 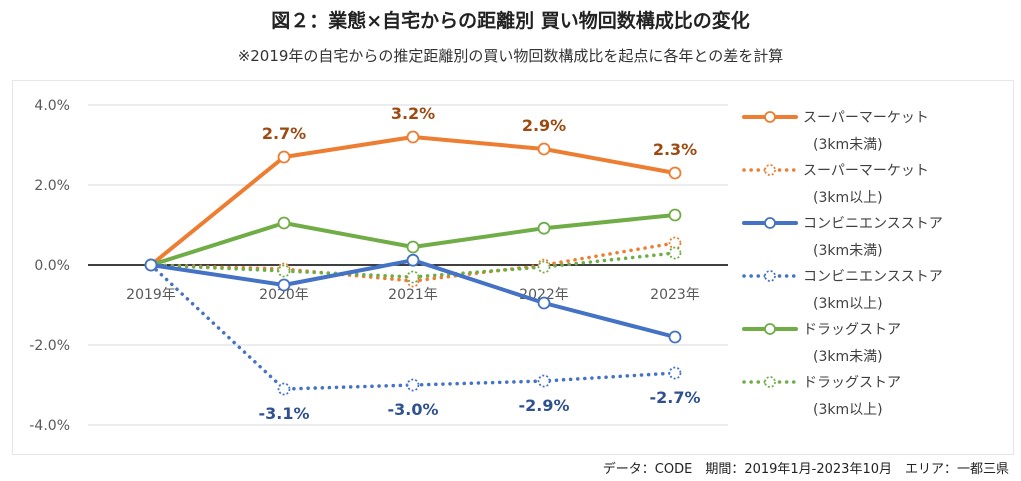 What do you see at coordinates (674, 397) in the screenshot?
I see `data-label: -2.7%` at bounding box center [674, 397].